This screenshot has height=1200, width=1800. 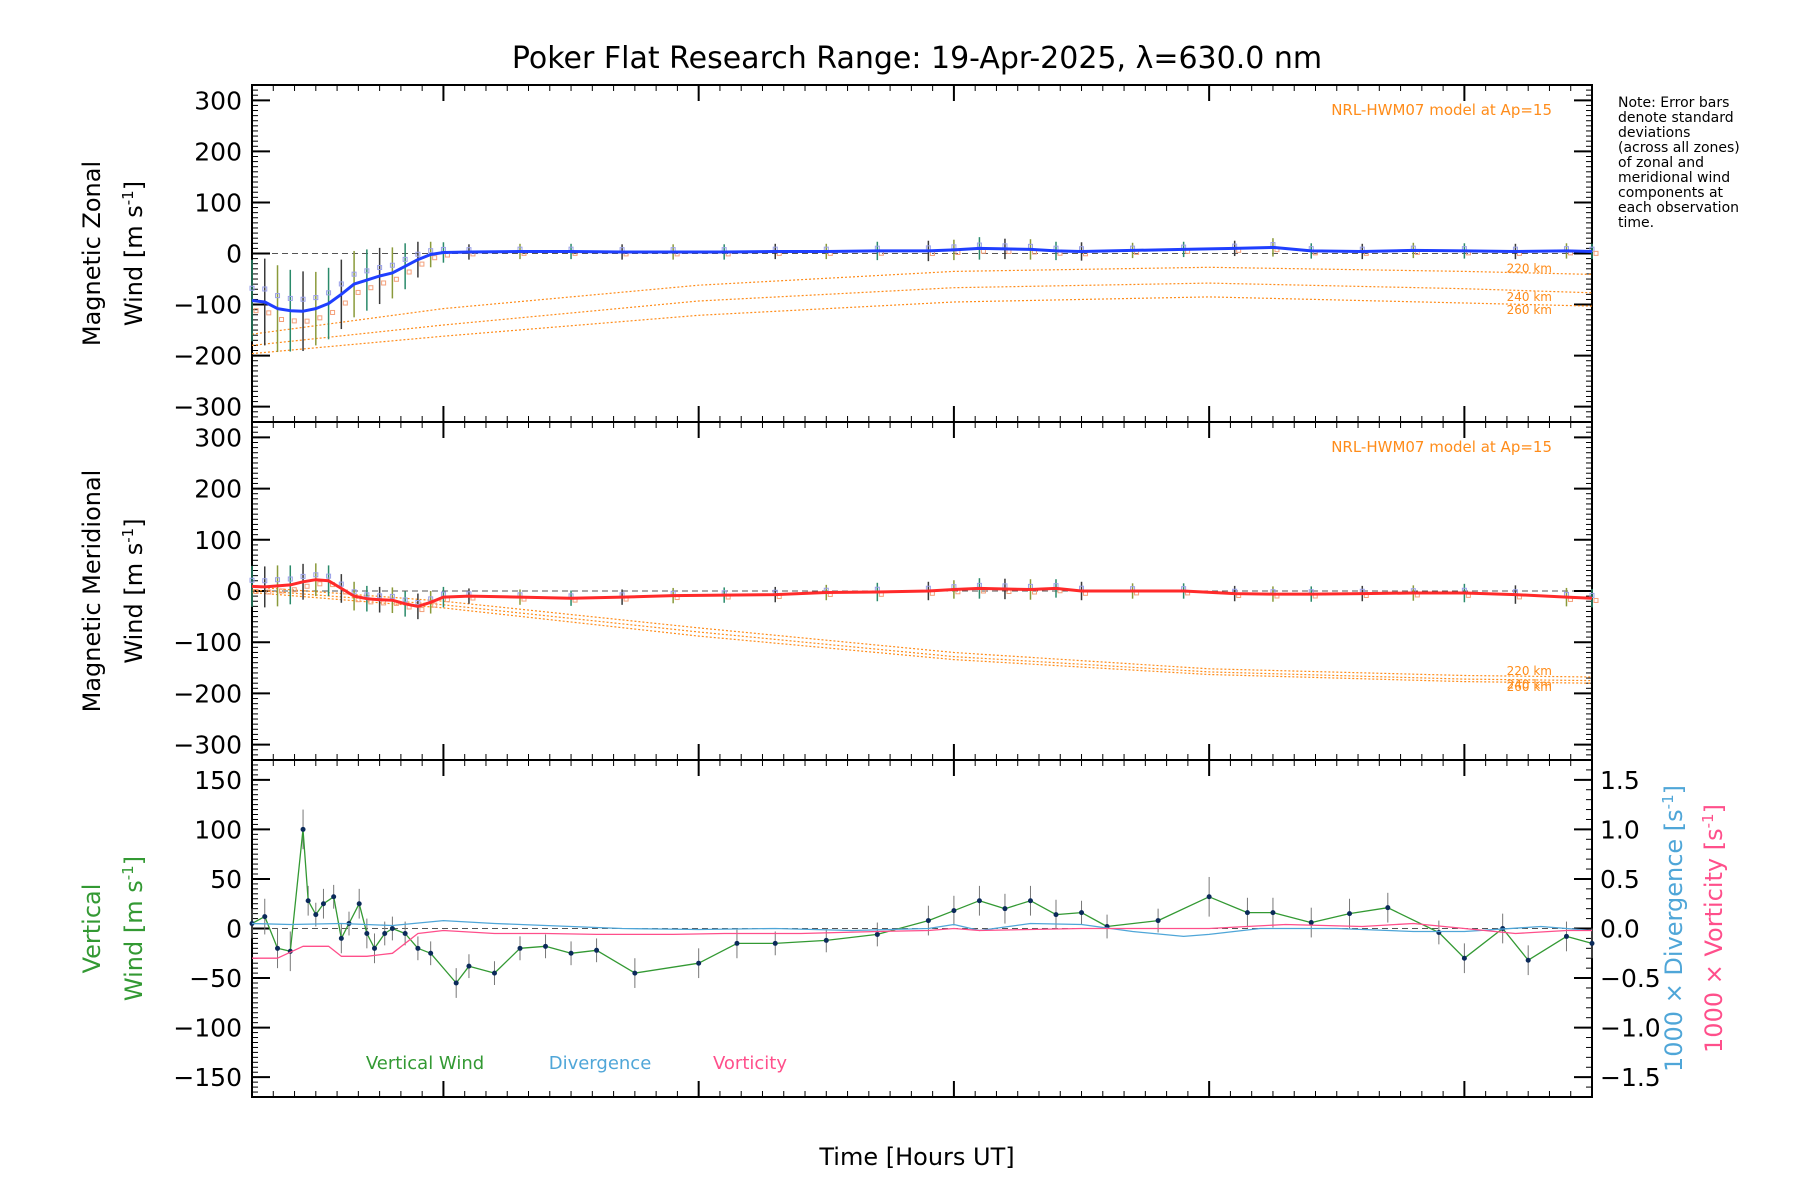 I want to click on model-line-240km, so click(x=922, y=314).